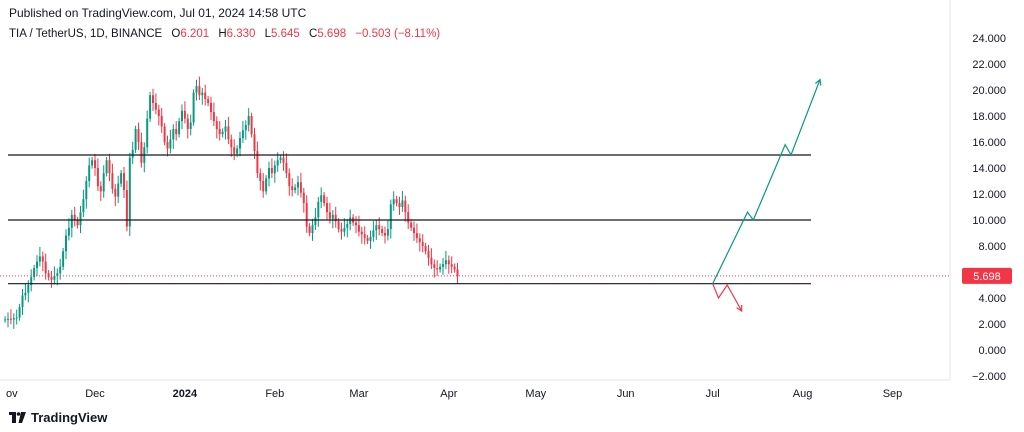 The image size is (1024, 432). Describe the element at coordinates (241, 34) in the screenshot. I see `high-value: 6.330` at that location.